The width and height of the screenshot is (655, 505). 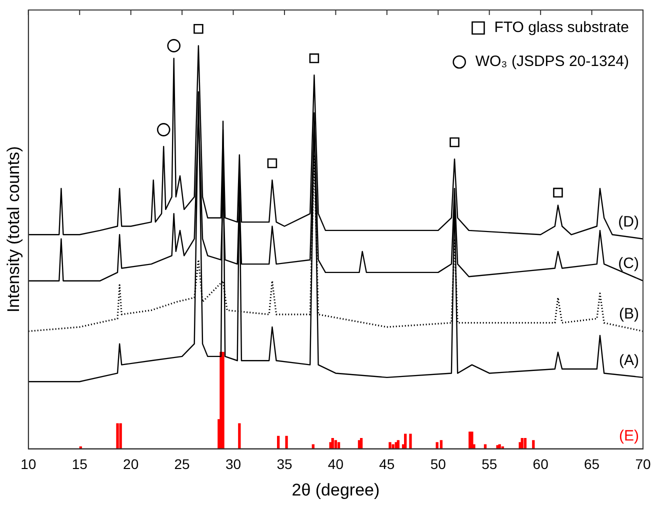 What do you see at coordinates (592, 464) in the screenshot?
I see `x-tick-label: 65` at bounding box center [592, 464].